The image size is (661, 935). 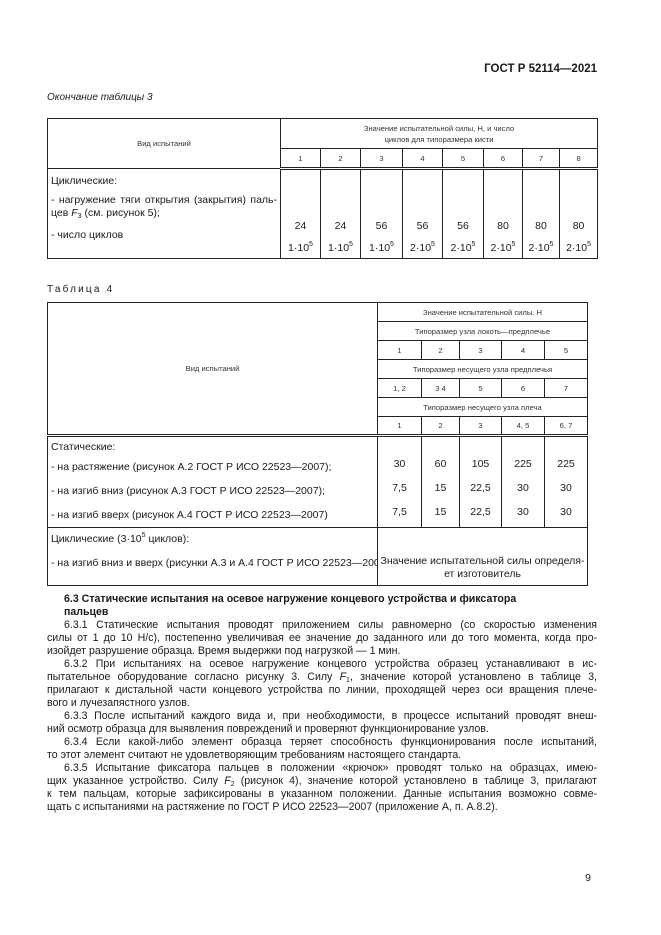 What do you see at coordinates (482, 369) in the screenshot?
I see `table4-header-forearm: Типоразмер несущего узла предплечья` at bounding box center [482, 369].